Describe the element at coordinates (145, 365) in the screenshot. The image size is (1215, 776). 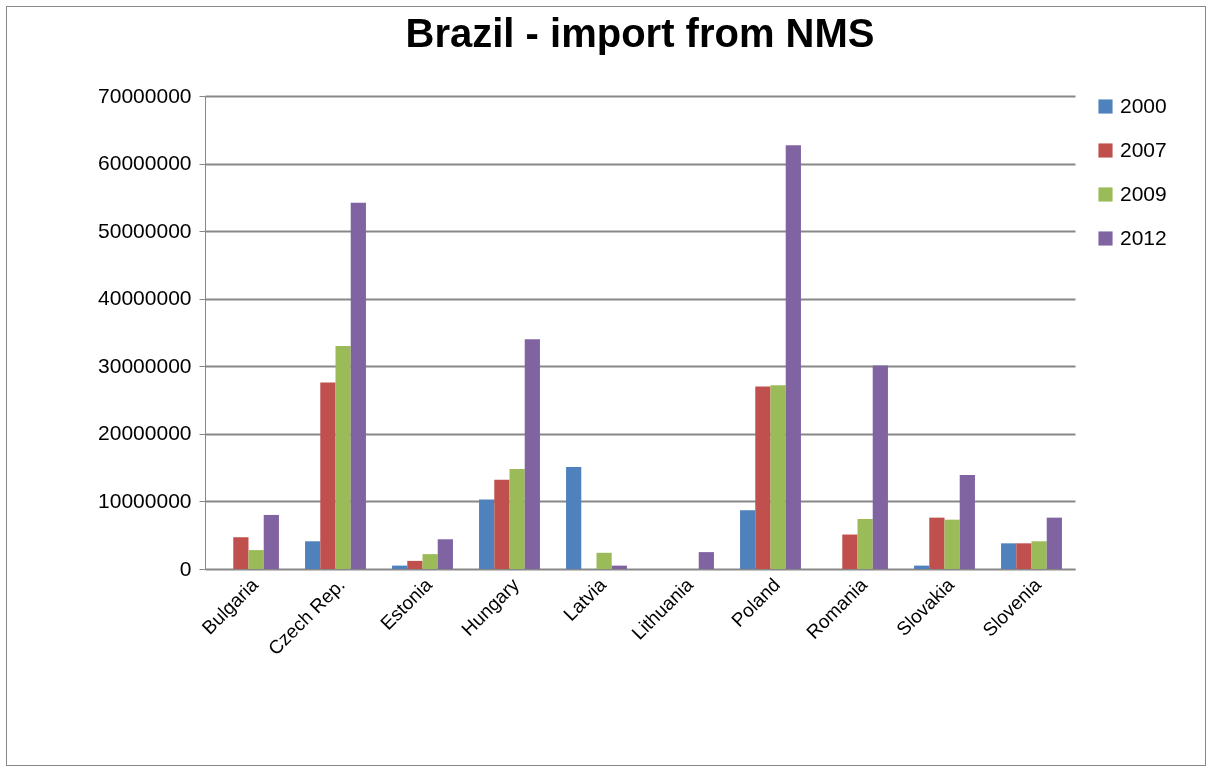
I see `y-tick-label: 30000000` at that location.